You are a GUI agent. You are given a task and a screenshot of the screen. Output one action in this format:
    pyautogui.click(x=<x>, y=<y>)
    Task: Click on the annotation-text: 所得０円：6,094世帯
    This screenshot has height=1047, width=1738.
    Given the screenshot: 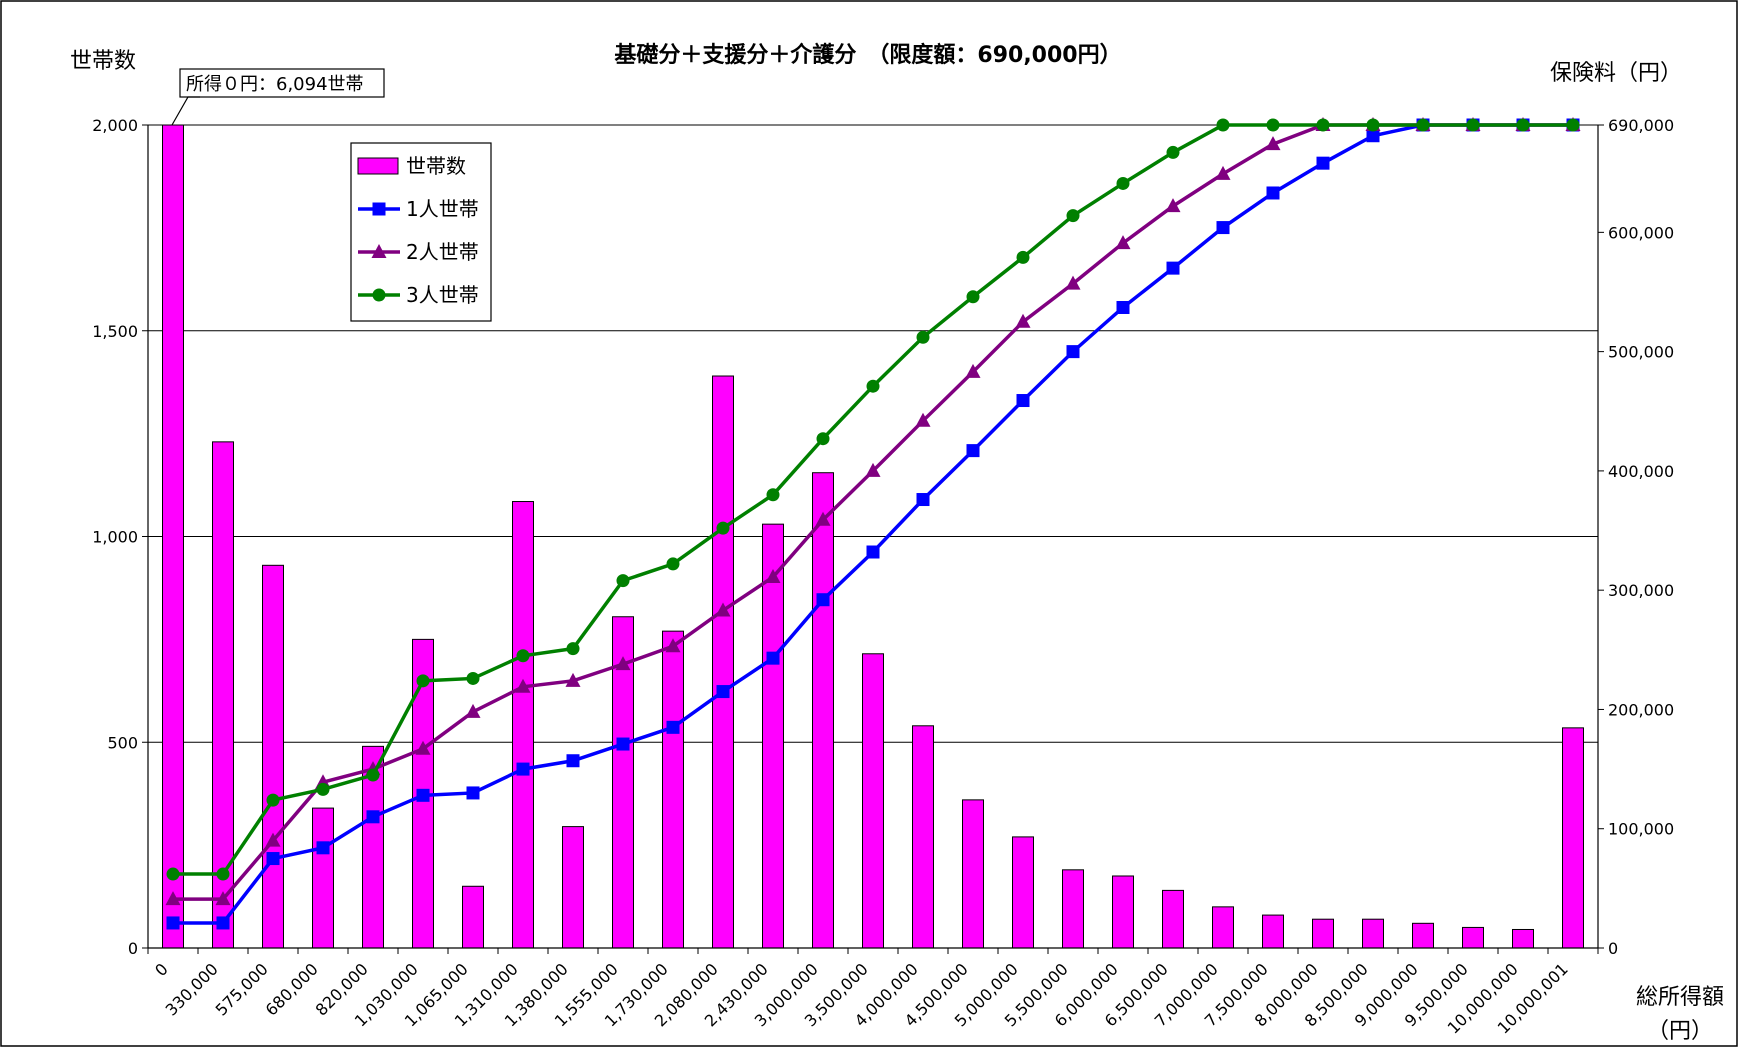 What is the action you would take?
    pyautogui.click(x=275, y=84)
    